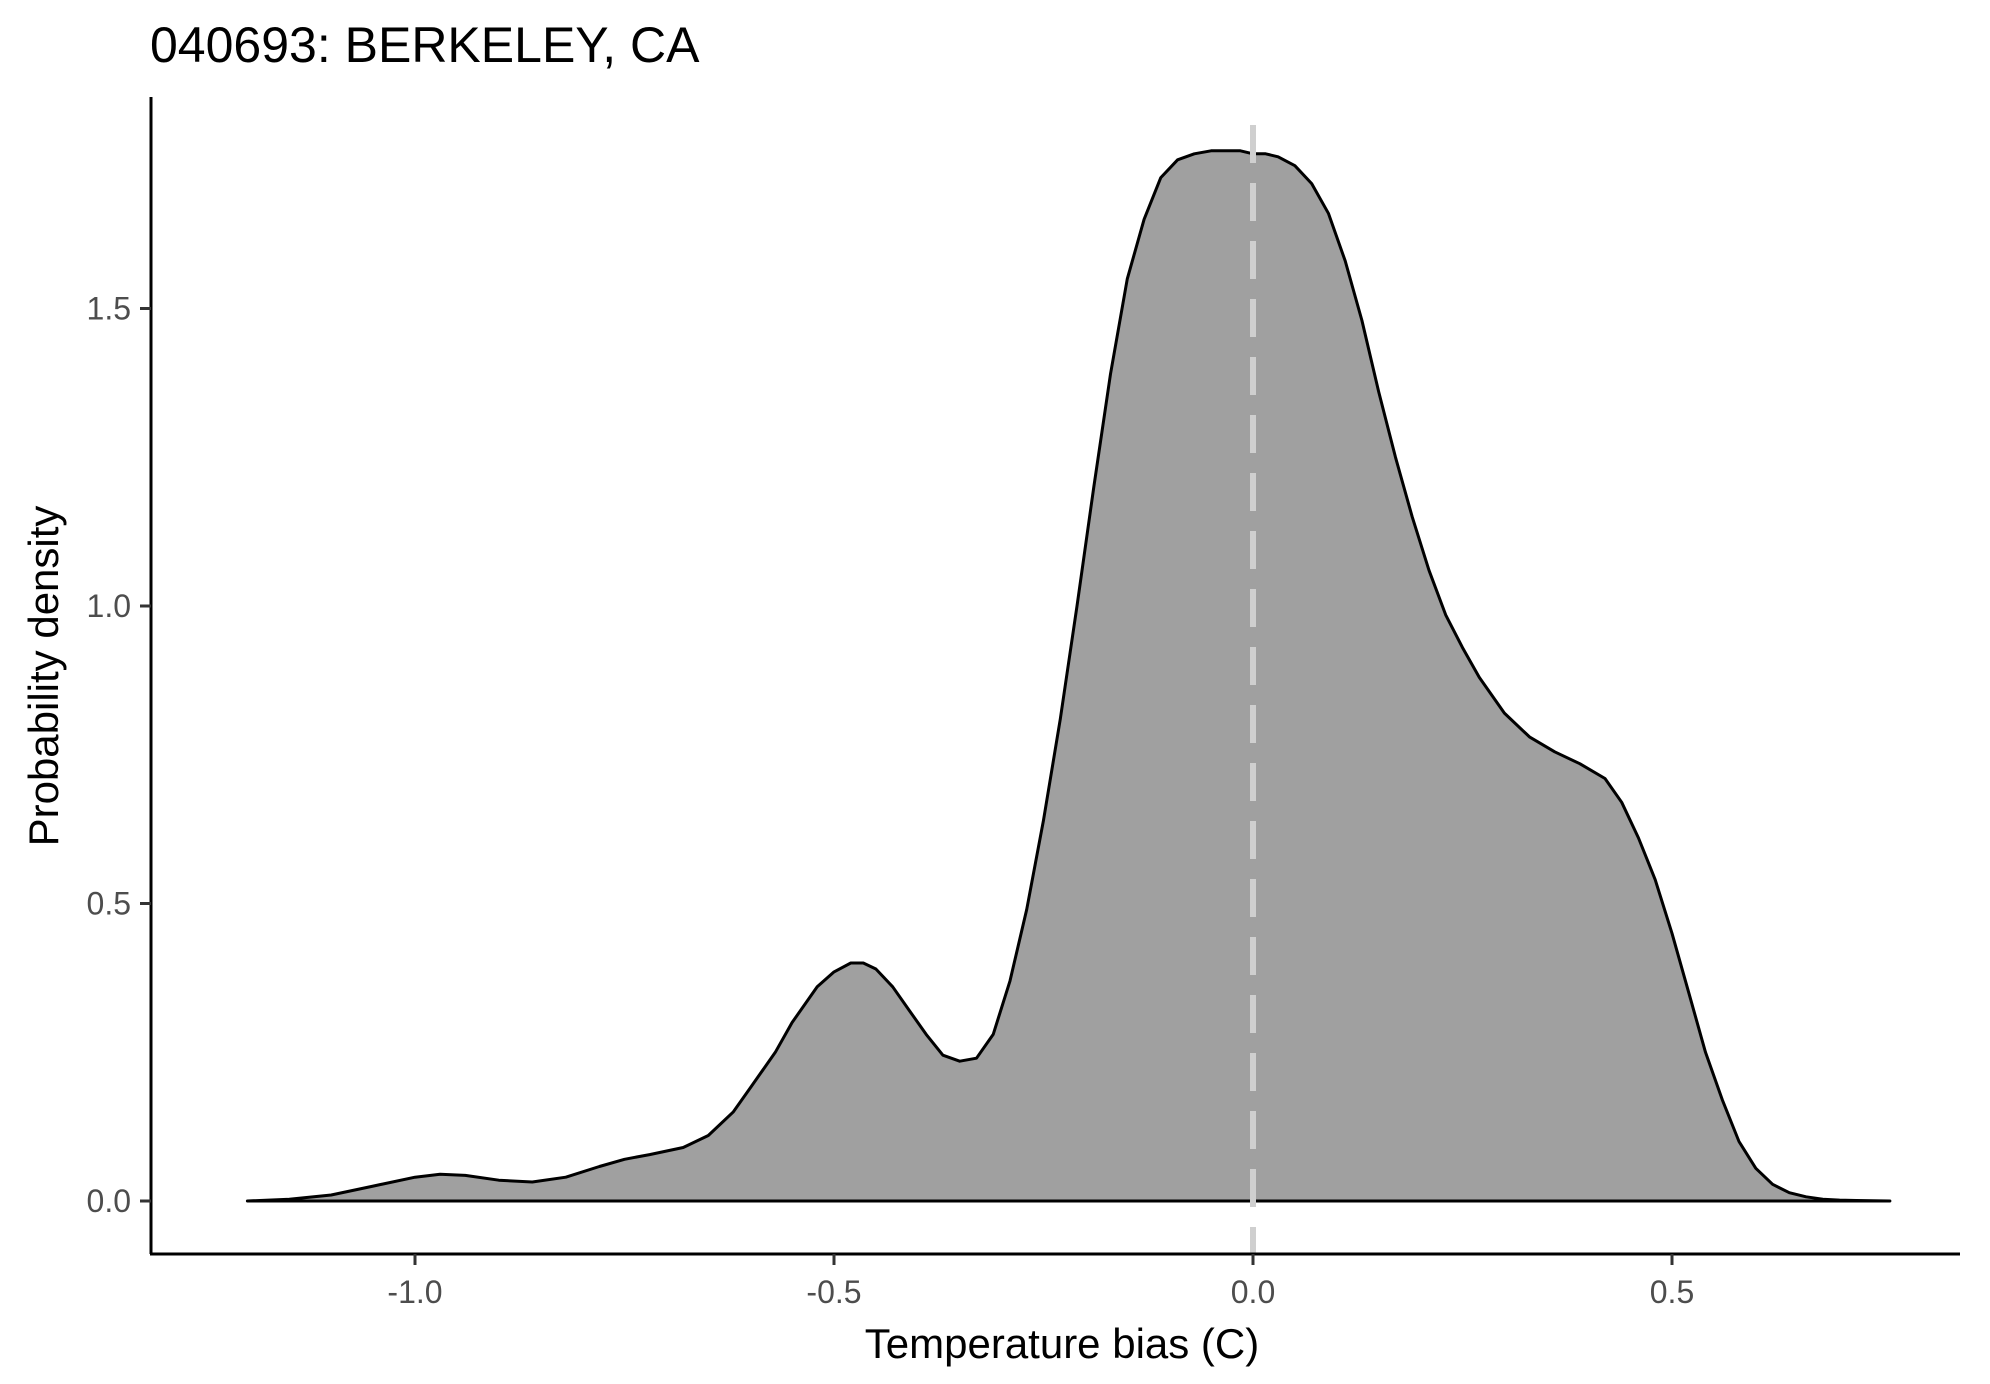 The width and height of the screenshot is (1990, 1384). Describe the element at coordinates (1062, 1343) in the screenshot. I see `x-axis-title: Temperature bias (C)` at that location.